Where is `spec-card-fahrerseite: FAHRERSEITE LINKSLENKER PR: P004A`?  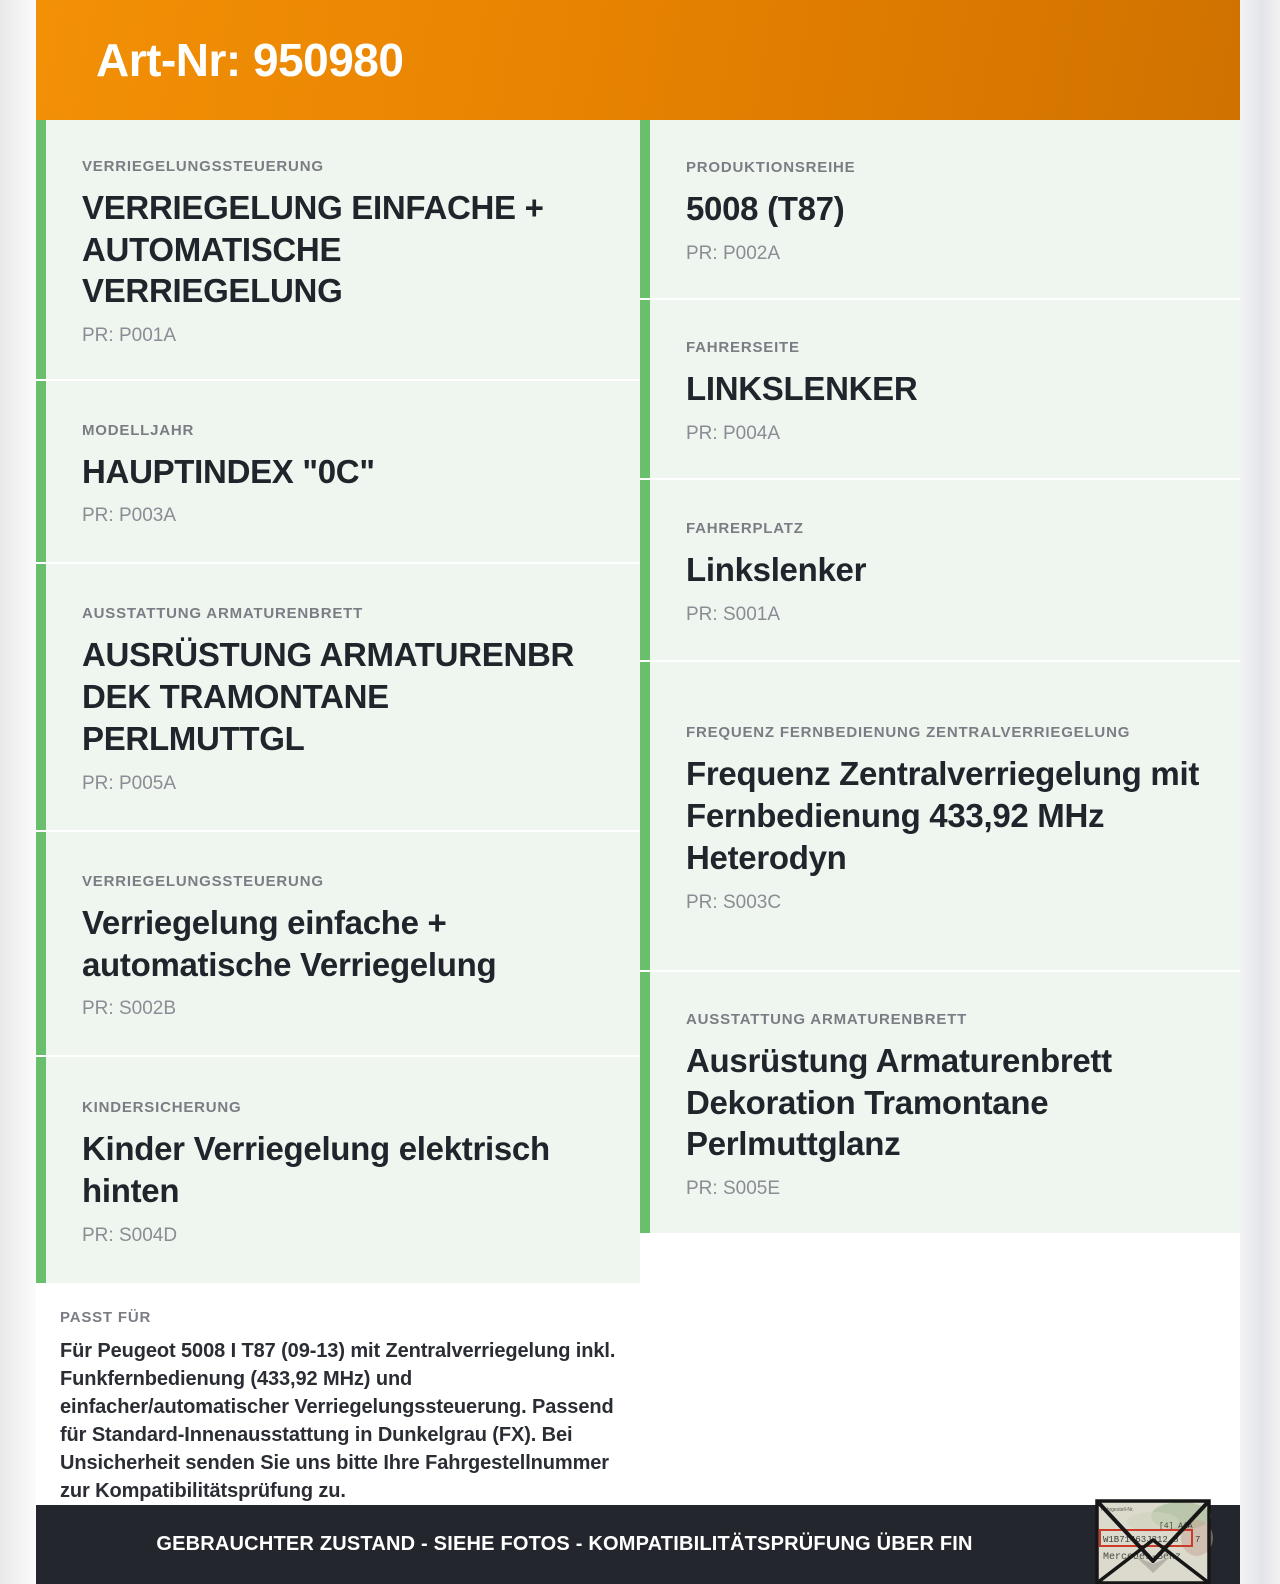 spec-card-fahrerseite: FAHRERSEITE LINKSLENKER PR: P004A is located at coordinates (940, 389).